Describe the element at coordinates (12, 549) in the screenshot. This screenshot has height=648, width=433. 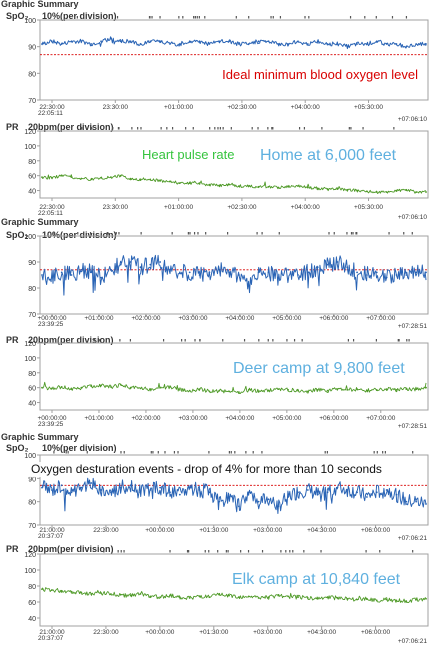
I see `pr-label: PR` at that location.